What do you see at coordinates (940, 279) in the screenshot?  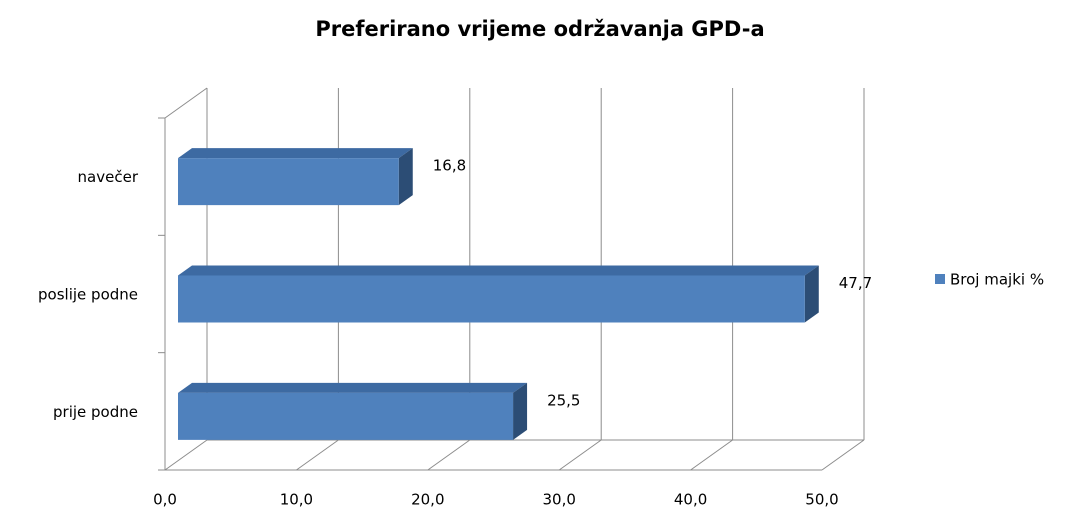 I see `legend-swatch` at bounding box center [940, 279].